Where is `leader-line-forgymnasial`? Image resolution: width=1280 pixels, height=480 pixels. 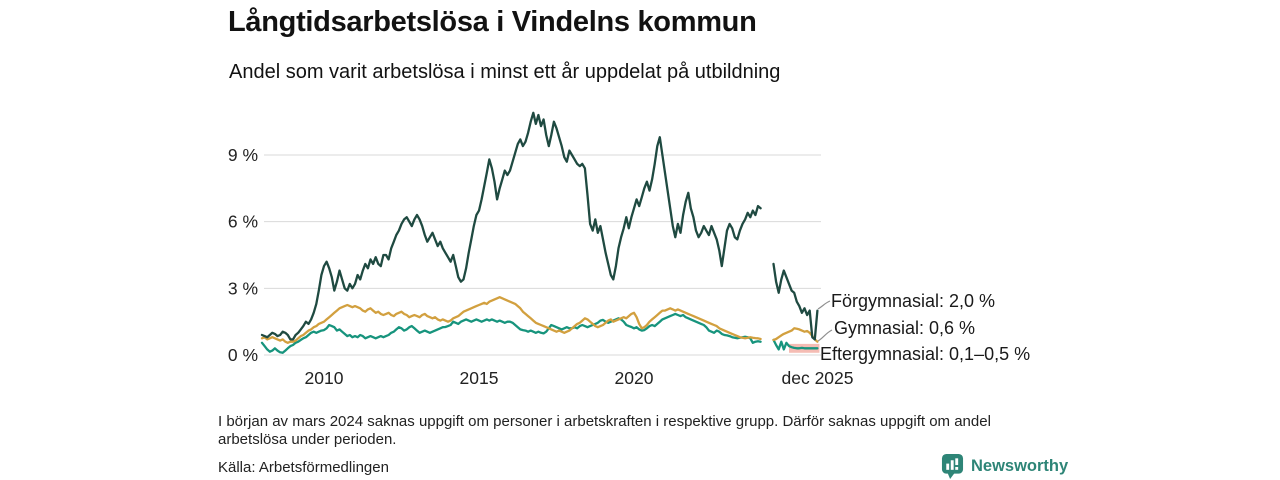 leader-line-forgymnasial is located at coordinates (824, 305).